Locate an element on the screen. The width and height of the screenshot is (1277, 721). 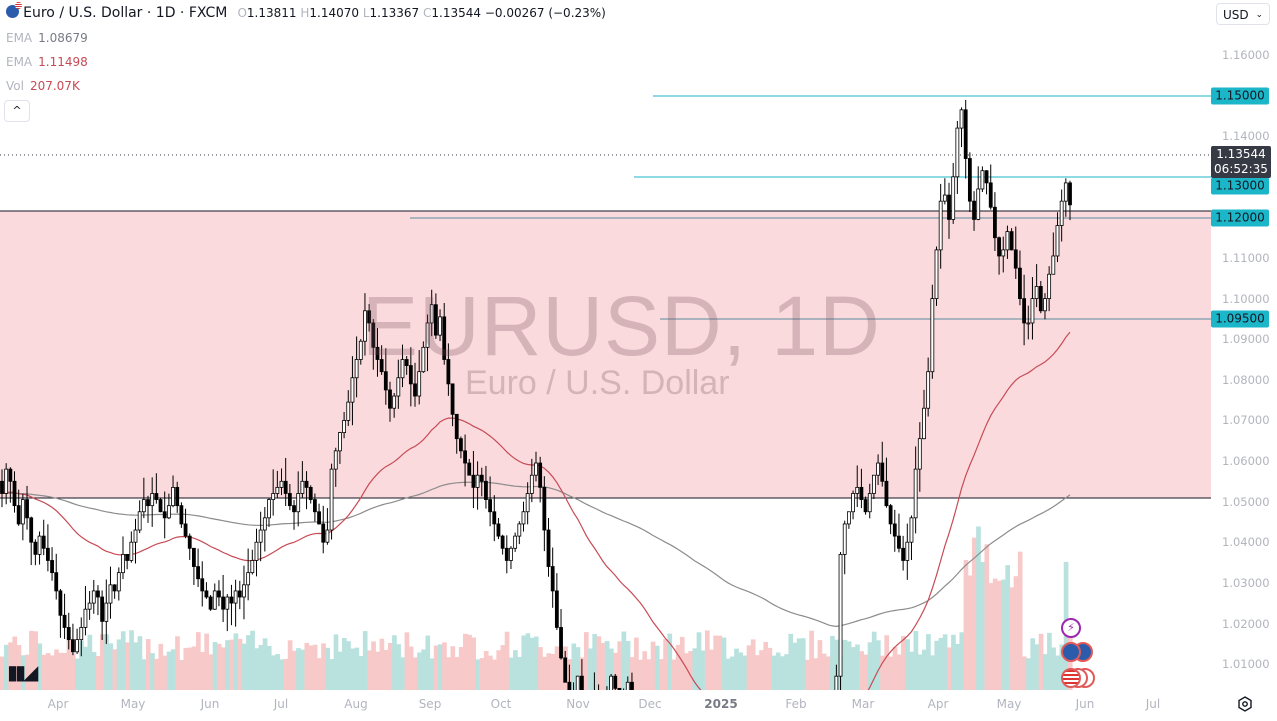
time-tick: Aug is located at coordinates (356, 704).